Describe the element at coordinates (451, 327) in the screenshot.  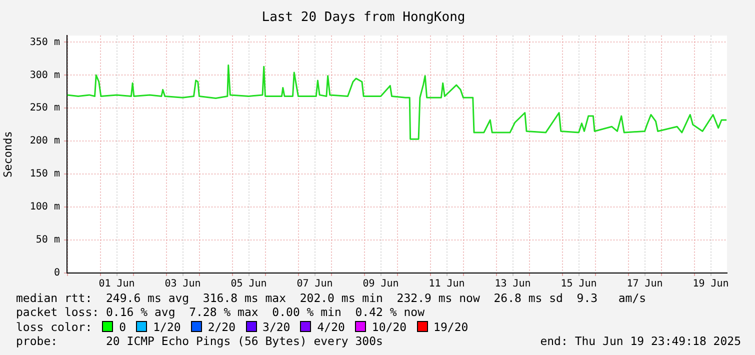
I see `text: 19/20` at that location.